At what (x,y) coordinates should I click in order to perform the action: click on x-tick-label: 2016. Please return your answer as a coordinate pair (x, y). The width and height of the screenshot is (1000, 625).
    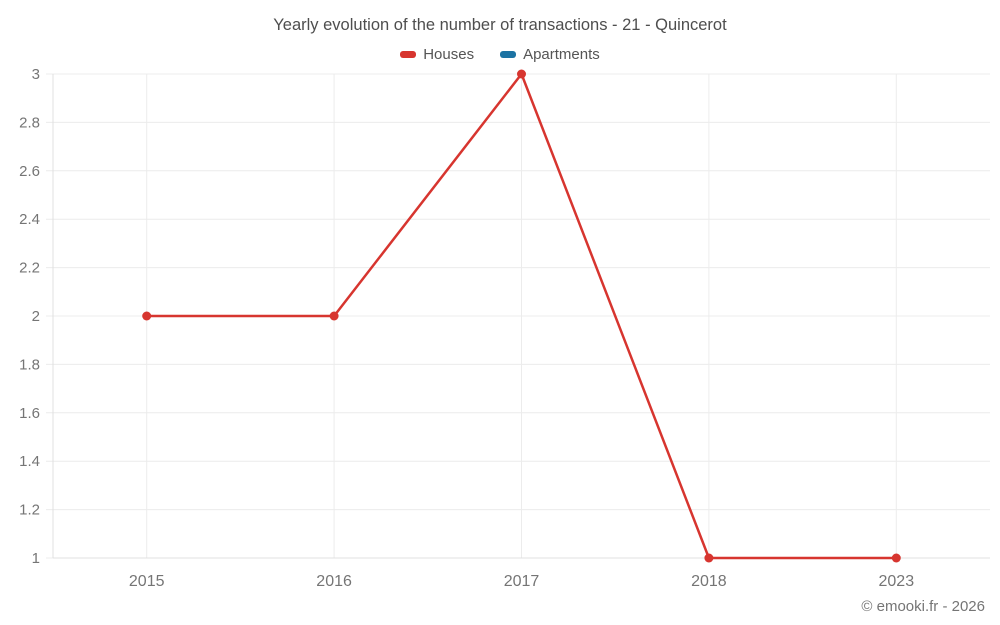
    Looking at the image, I should click on (334, 581).